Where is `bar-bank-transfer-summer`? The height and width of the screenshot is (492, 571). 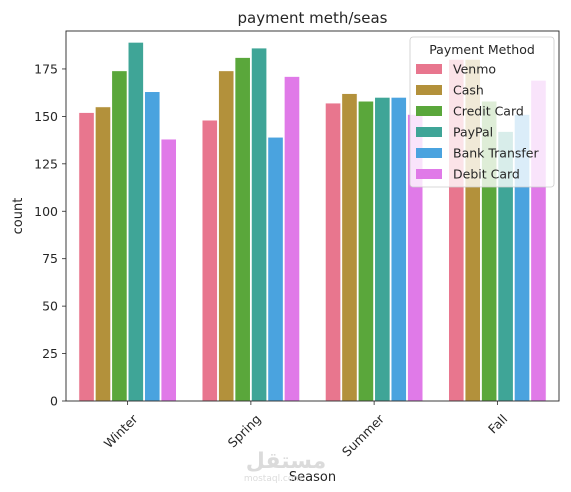
bar-bank-transfer-summer is located at coordinates (398, 249).